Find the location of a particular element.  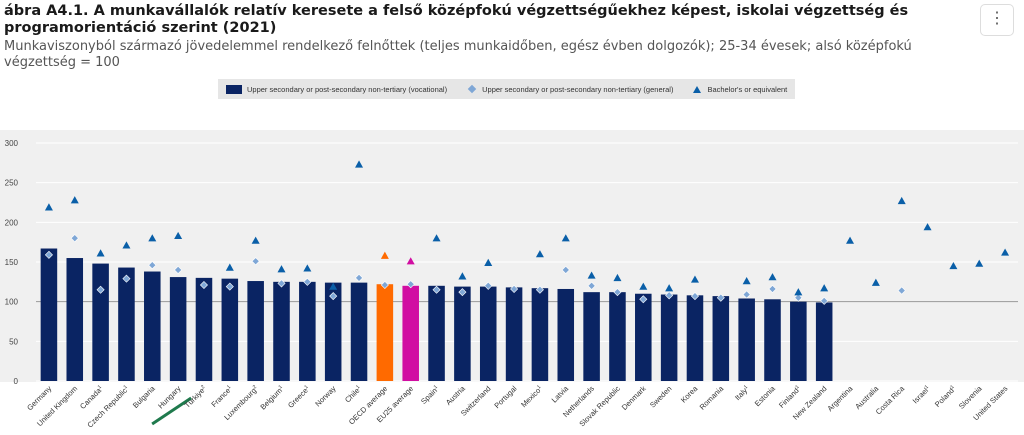

legend-item-bachelor: Bachelor's or equivalent is located at coordinates (740, 89).